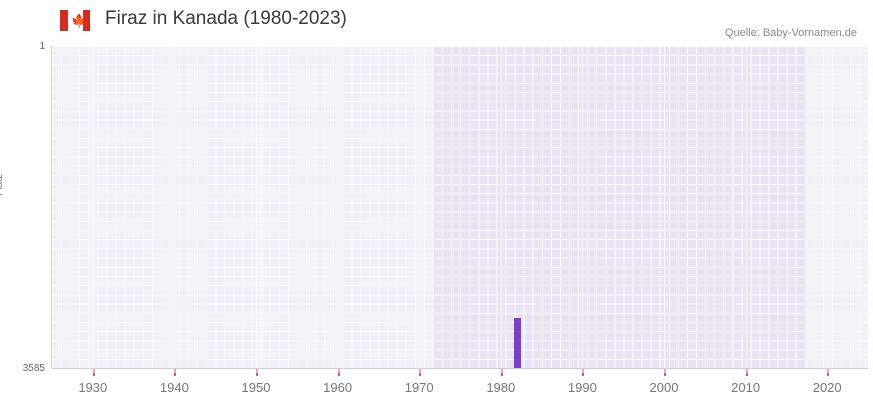 The height and width of the screenshot is (412, 873). Describe the element at coordinates (746, 387) in the screenshot. I see `x-tick-label-2010: 2010` at that location.